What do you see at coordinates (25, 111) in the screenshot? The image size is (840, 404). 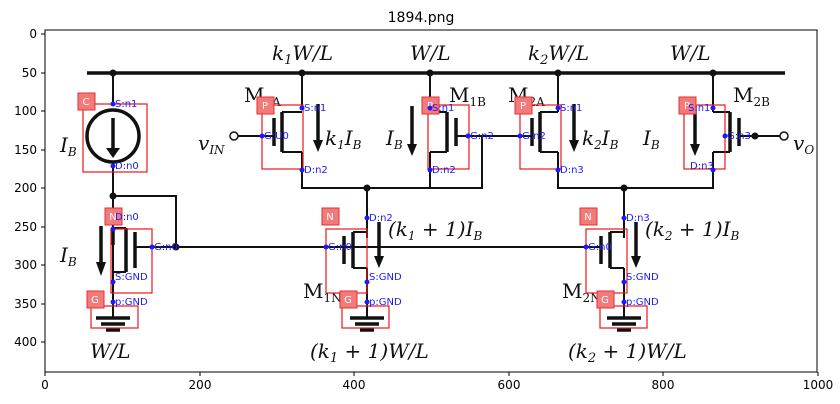 I see `y-tick-label: 100` at bounding box center [25, 111].